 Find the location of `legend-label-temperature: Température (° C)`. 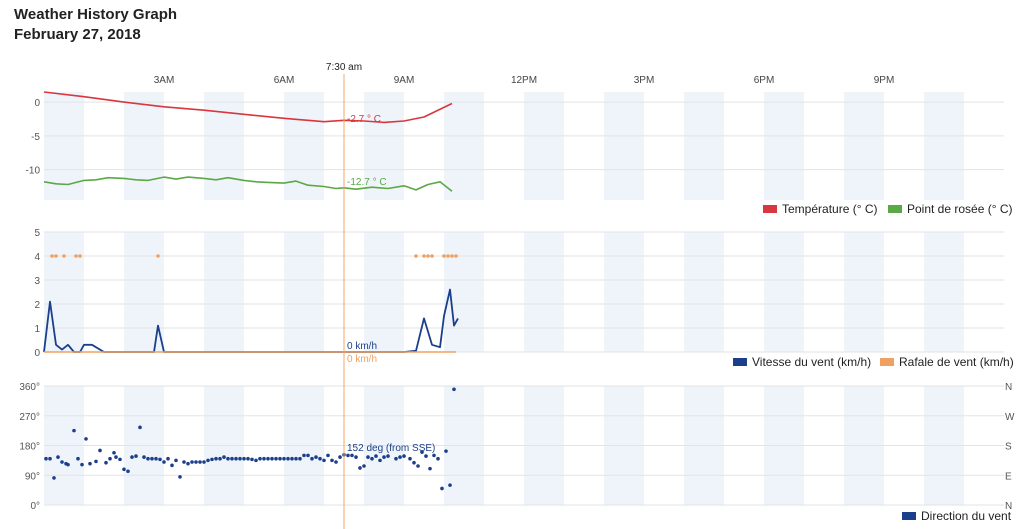

legend-label-temperature: Température (° C) is located at coordinates (830, 209).